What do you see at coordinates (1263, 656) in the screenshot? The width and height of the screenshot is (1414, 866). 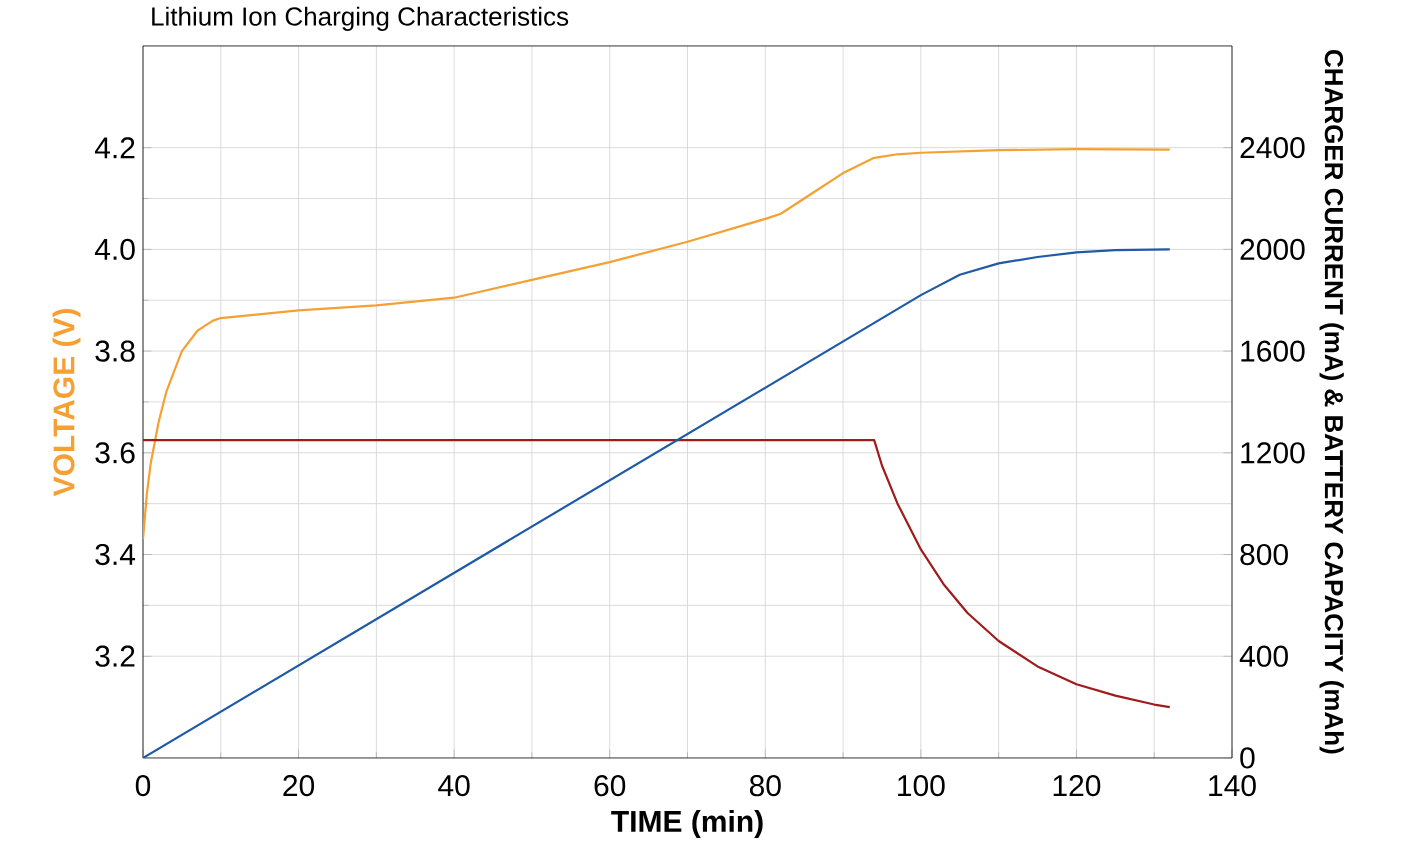 I see `y2-tick-label: 400` at bounding box center [1263, 656].